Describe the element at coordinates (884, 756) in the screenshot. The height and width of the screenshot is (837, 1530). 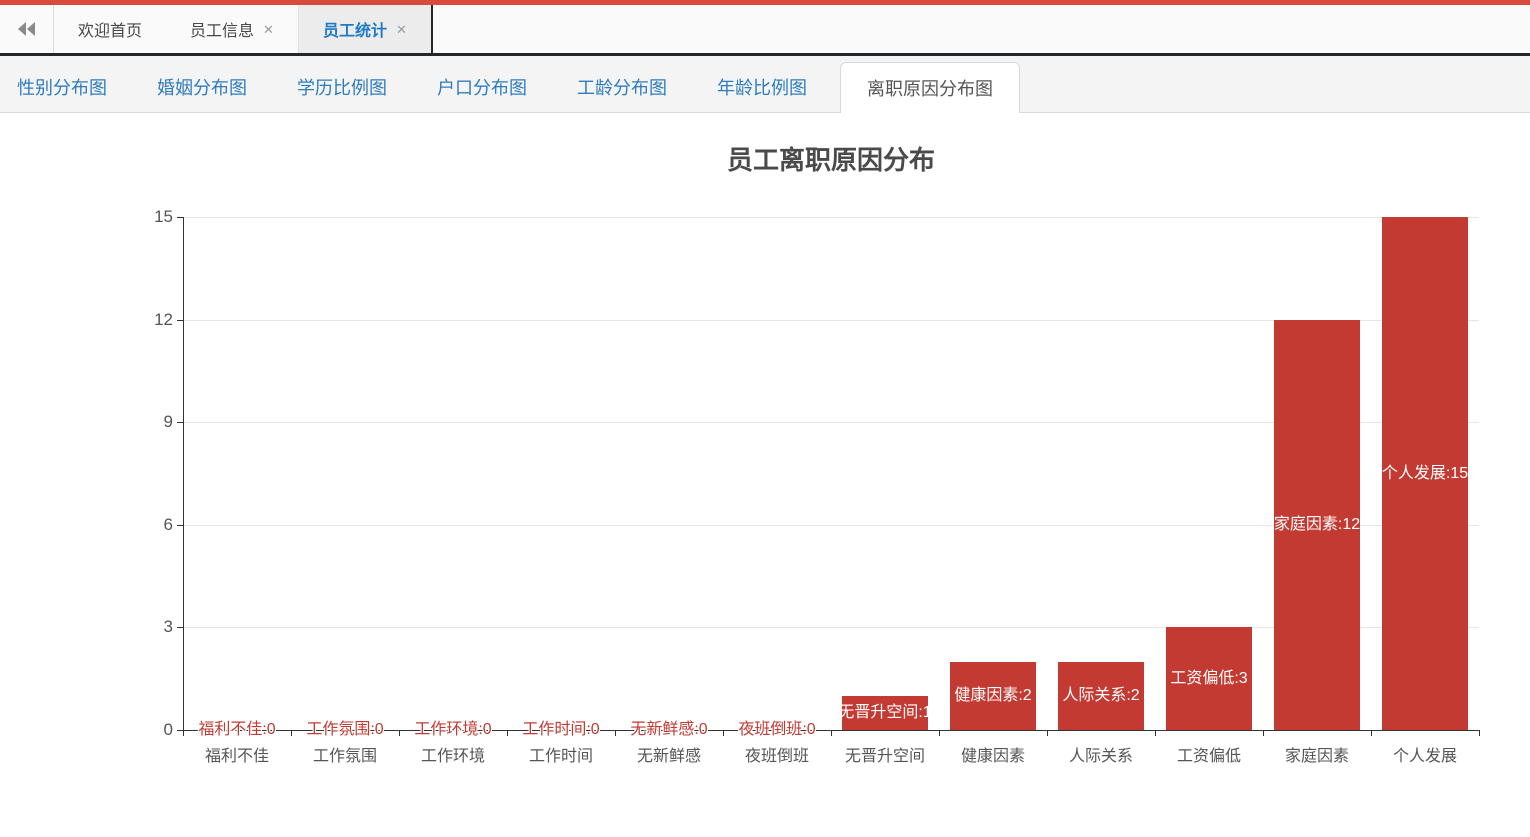
I see `category-label: 无晋升空间` at that location.